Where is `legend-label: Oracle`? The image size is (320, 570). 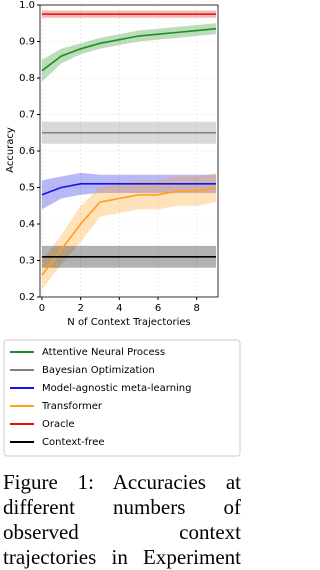 legend-label: Oracle is located at coordinates (58, 424).